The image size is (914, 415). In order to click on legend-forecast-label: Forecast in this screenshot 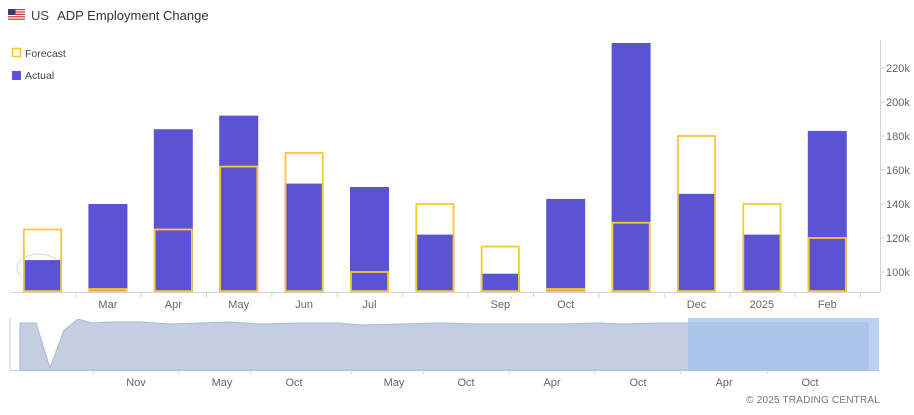, I will do `click(45, 54)`.